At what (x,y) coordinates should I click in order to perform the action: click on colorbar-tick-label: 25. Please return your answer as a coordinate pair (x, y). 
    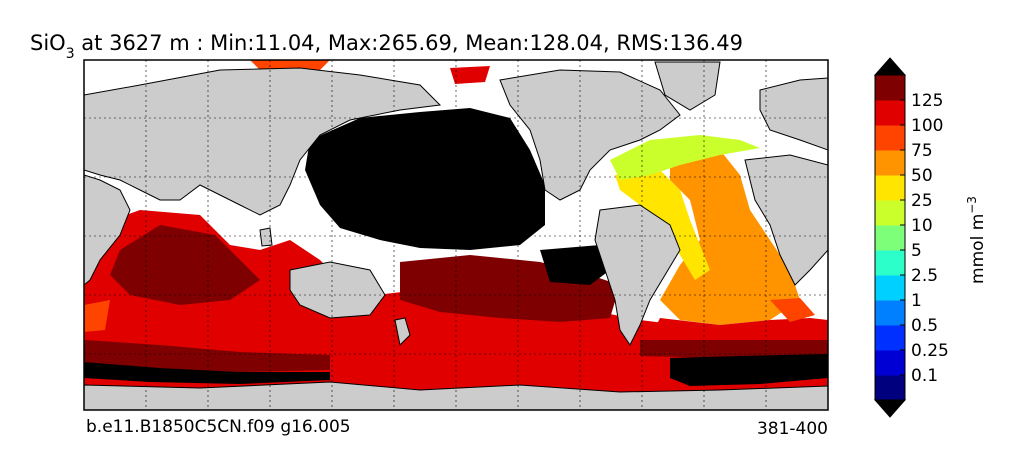
    Looking at the image, I should click on (922, 201).